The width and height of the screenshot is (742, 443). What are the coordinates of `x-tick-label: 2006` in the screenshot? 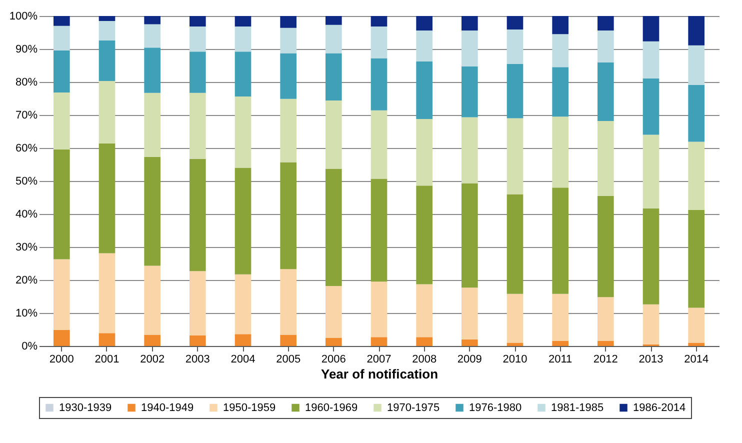 It's located at (333, 360).